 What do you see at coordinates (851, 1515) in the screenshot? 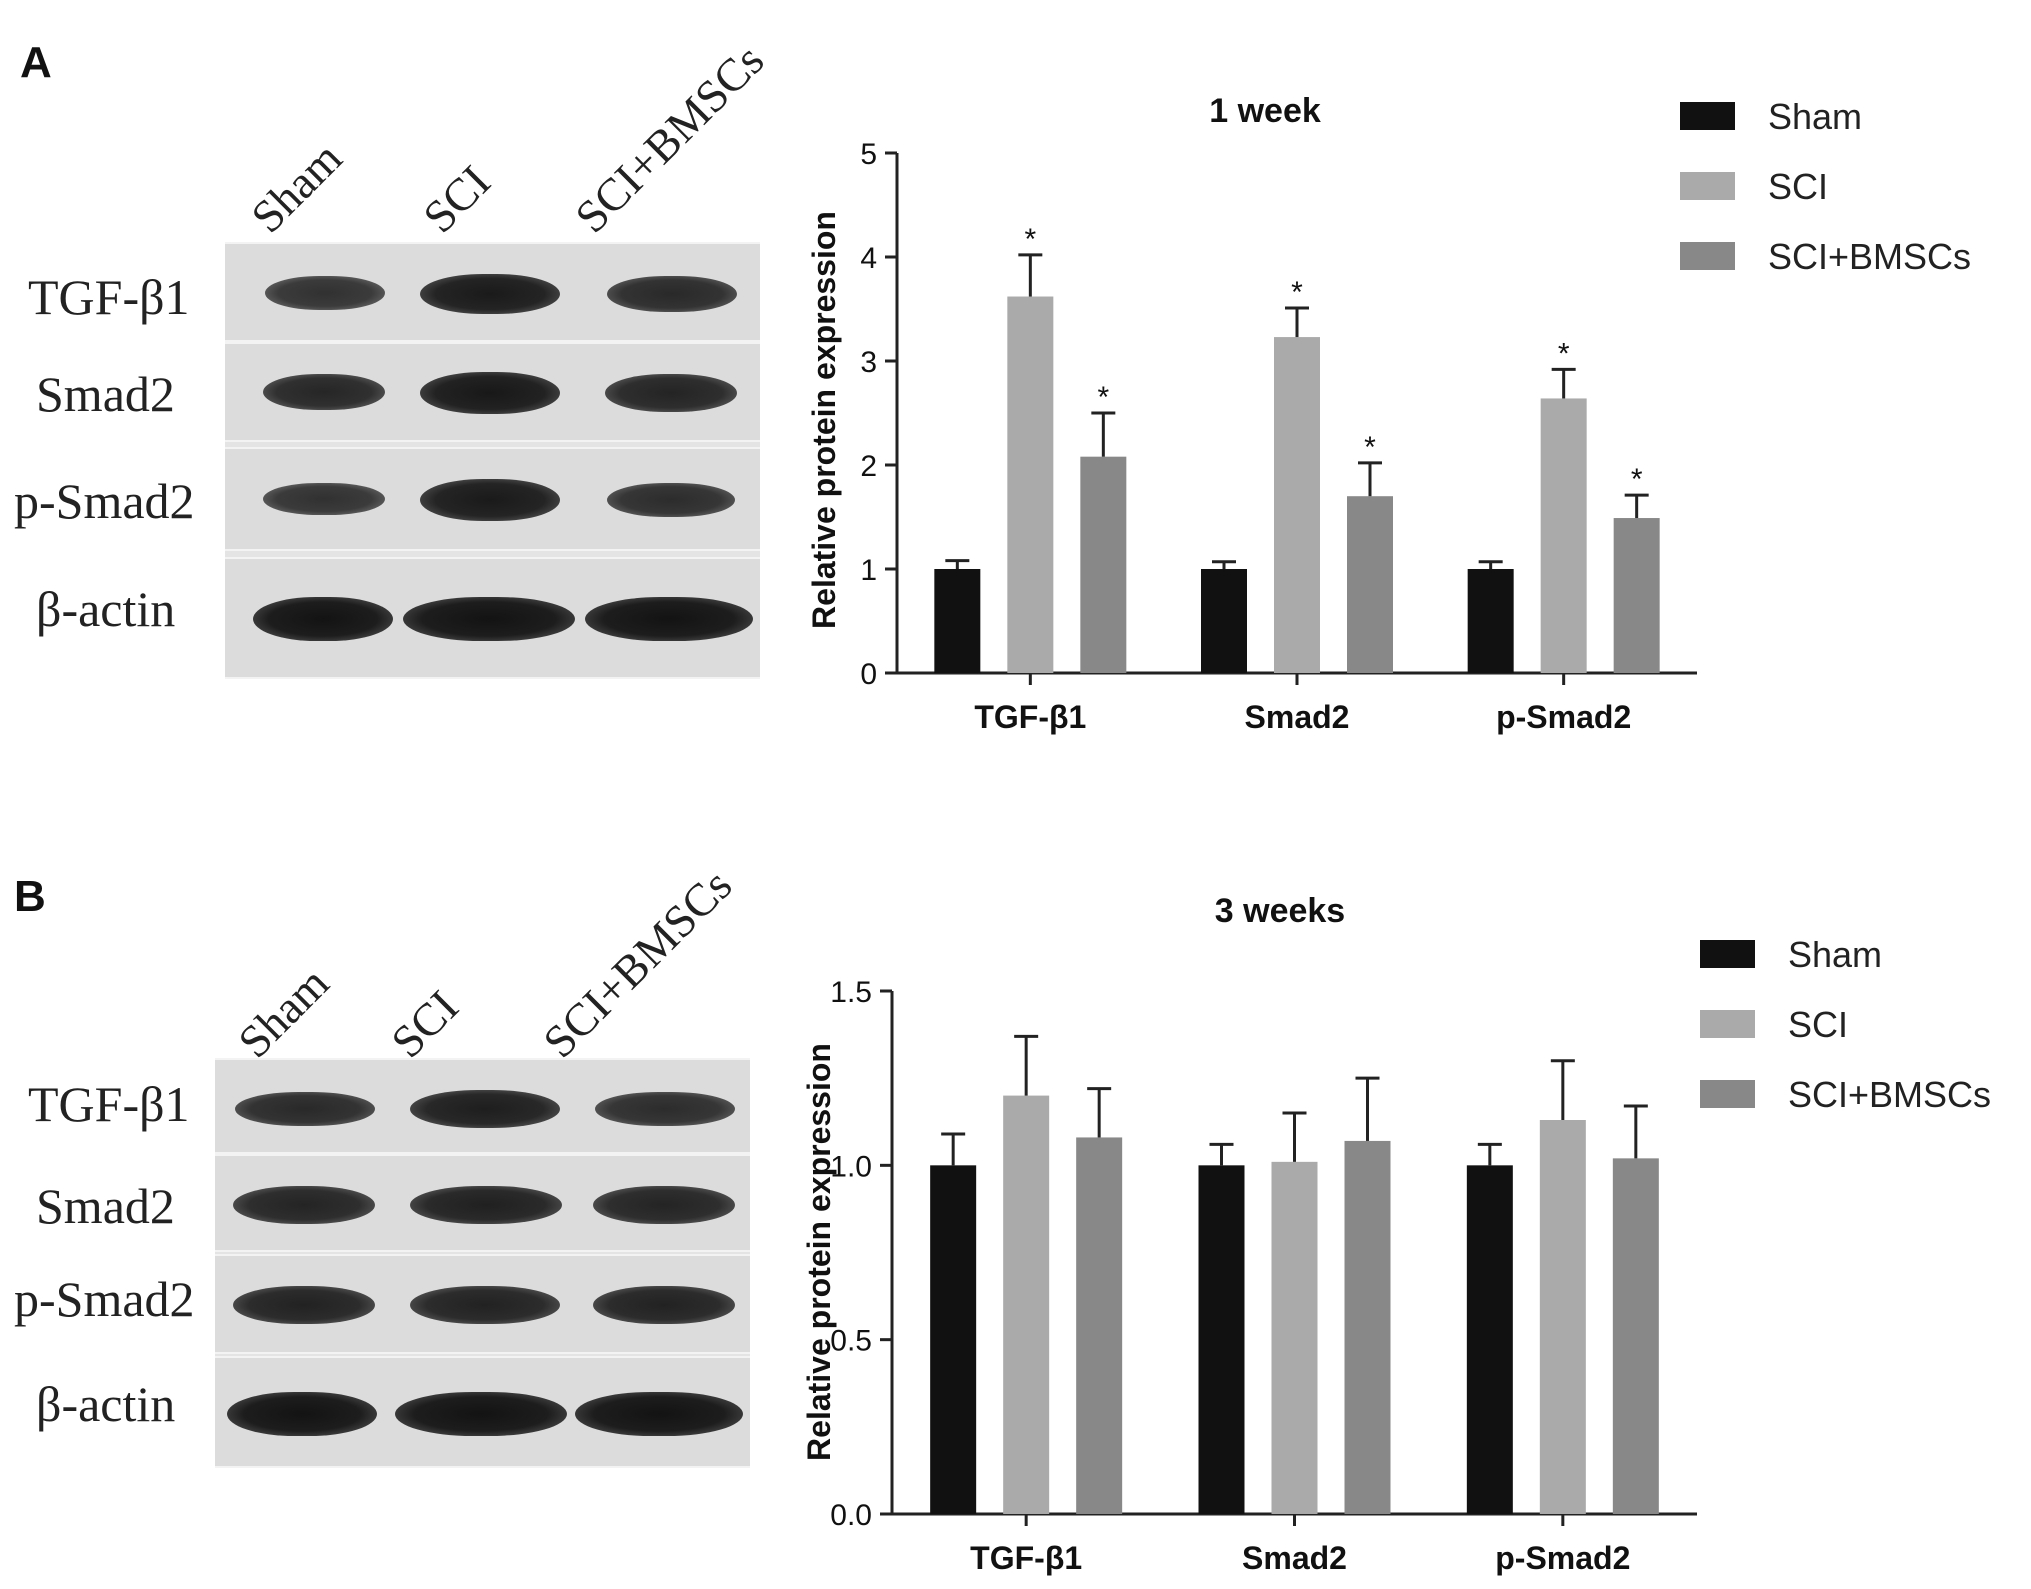
I see `y-tick-label: 0.0` at bounding box center [851, 1515].